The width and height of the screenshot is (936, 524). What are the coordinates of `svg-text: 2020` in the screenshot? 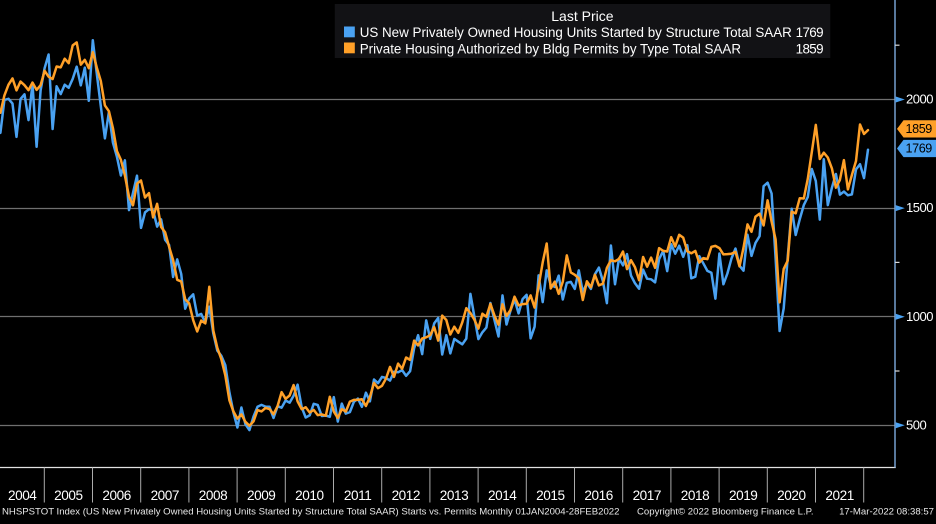 It's located at (791, 495).